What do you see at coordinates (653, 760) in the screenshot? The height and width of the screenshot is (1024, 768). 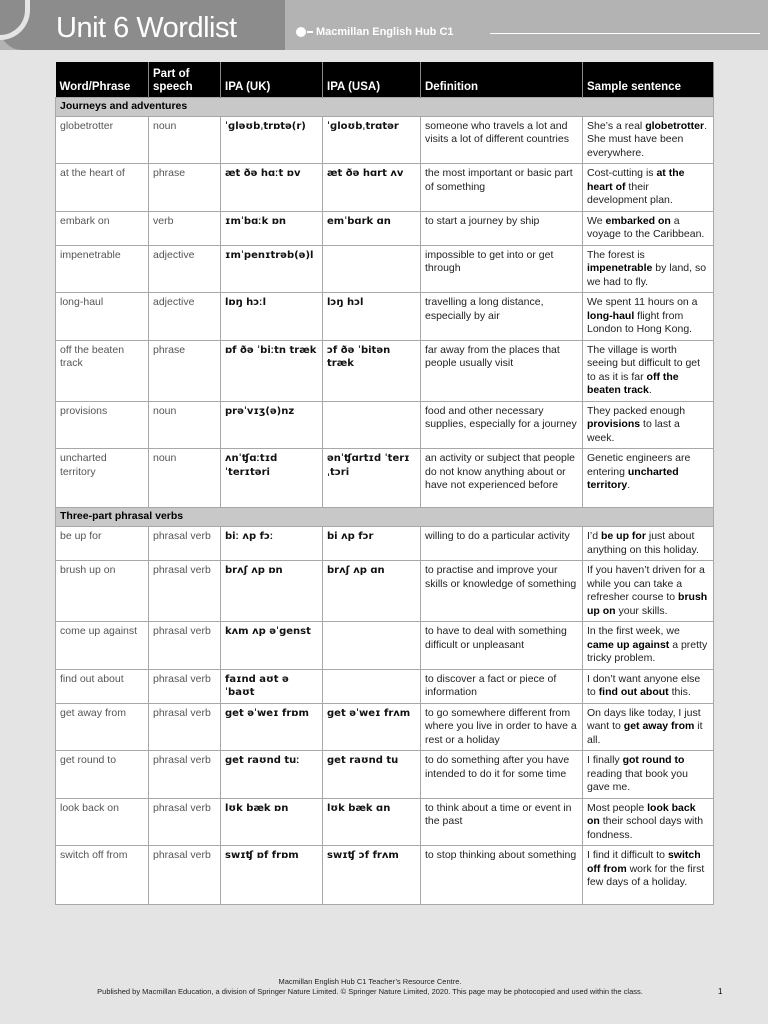 I see `highlighted-term: got round to` at bounding box center [653, 760].